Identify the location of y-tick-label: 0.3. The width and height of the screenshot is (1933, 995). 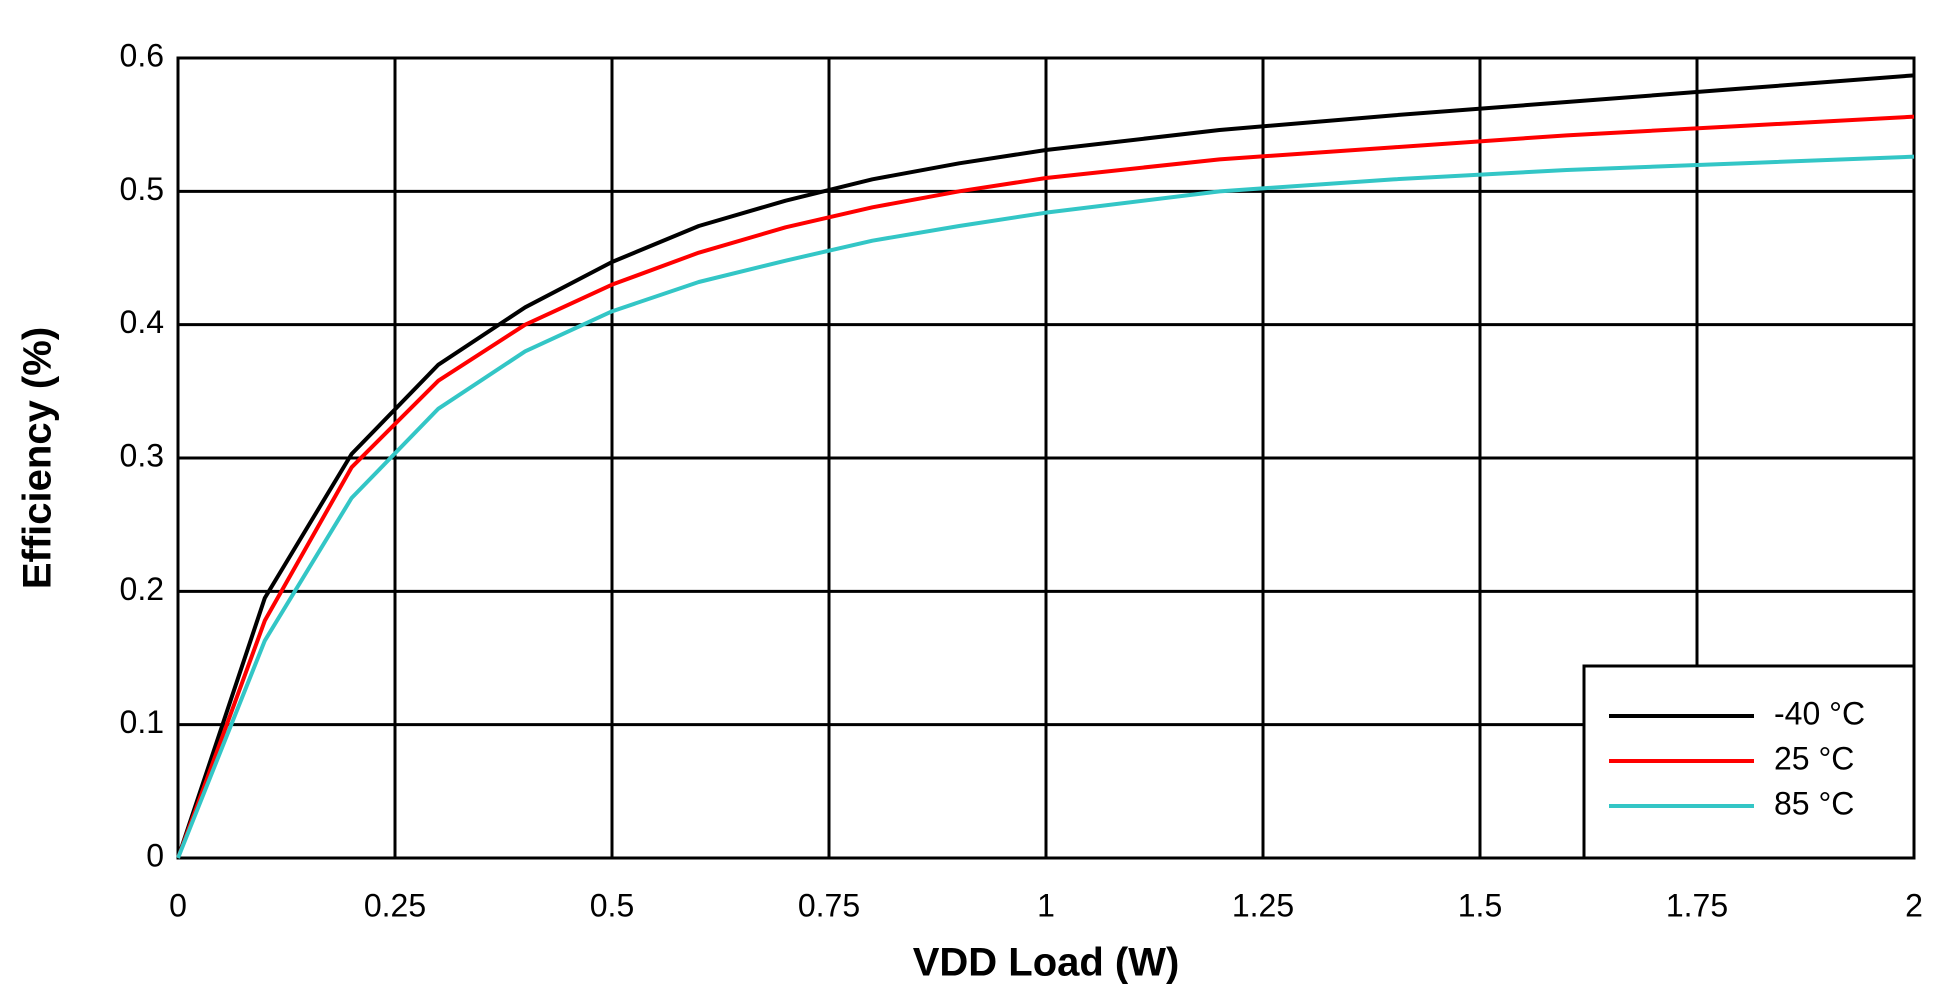
(142, 455).